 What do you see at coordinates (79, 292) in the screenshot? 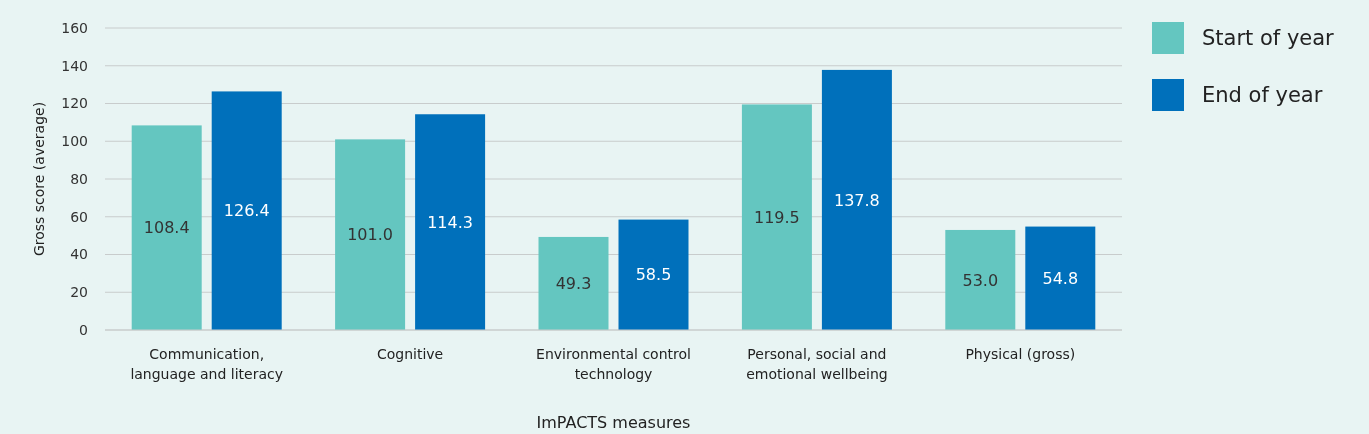
I see `y-tick-label: 20` at bounding box center [79, 292].